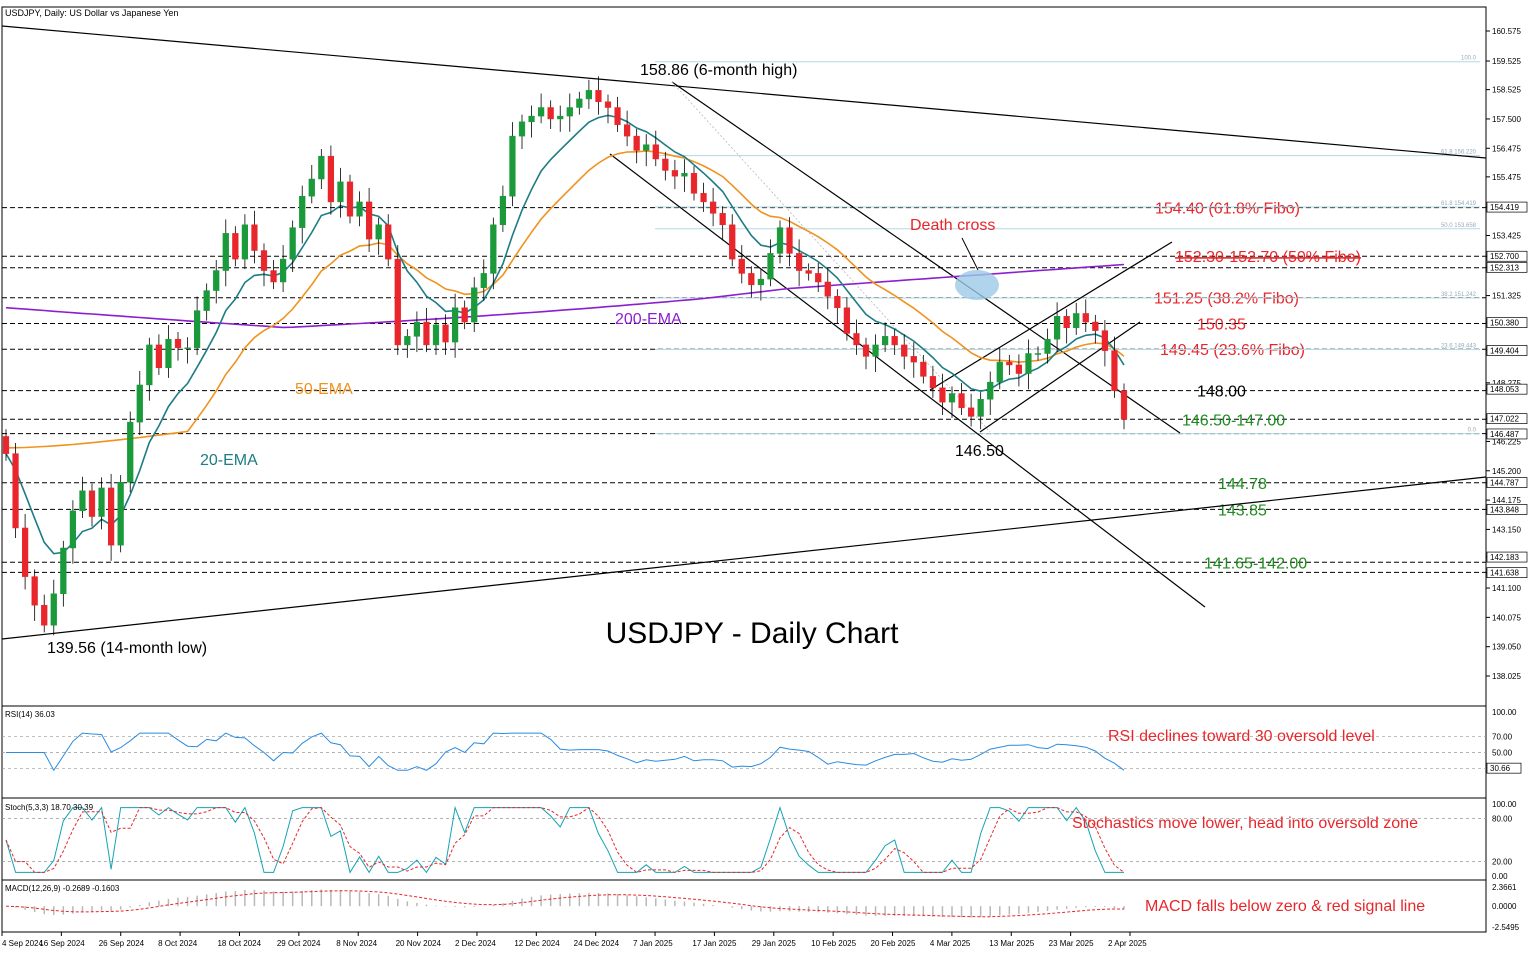 This screenshot has width=1536, height=957. What do you see at coordinates (1469, 59) in the screenshot?
I see `fibo-label: 100.0` at bounding box center [1469, 59].